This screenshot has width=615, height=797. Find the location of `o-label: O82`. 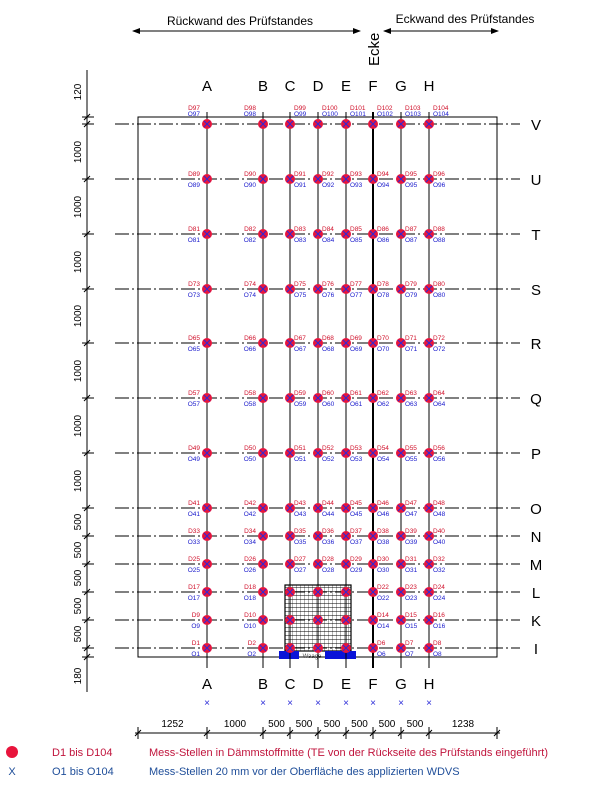

o-label: O82 is located at coordinates (250, 240).